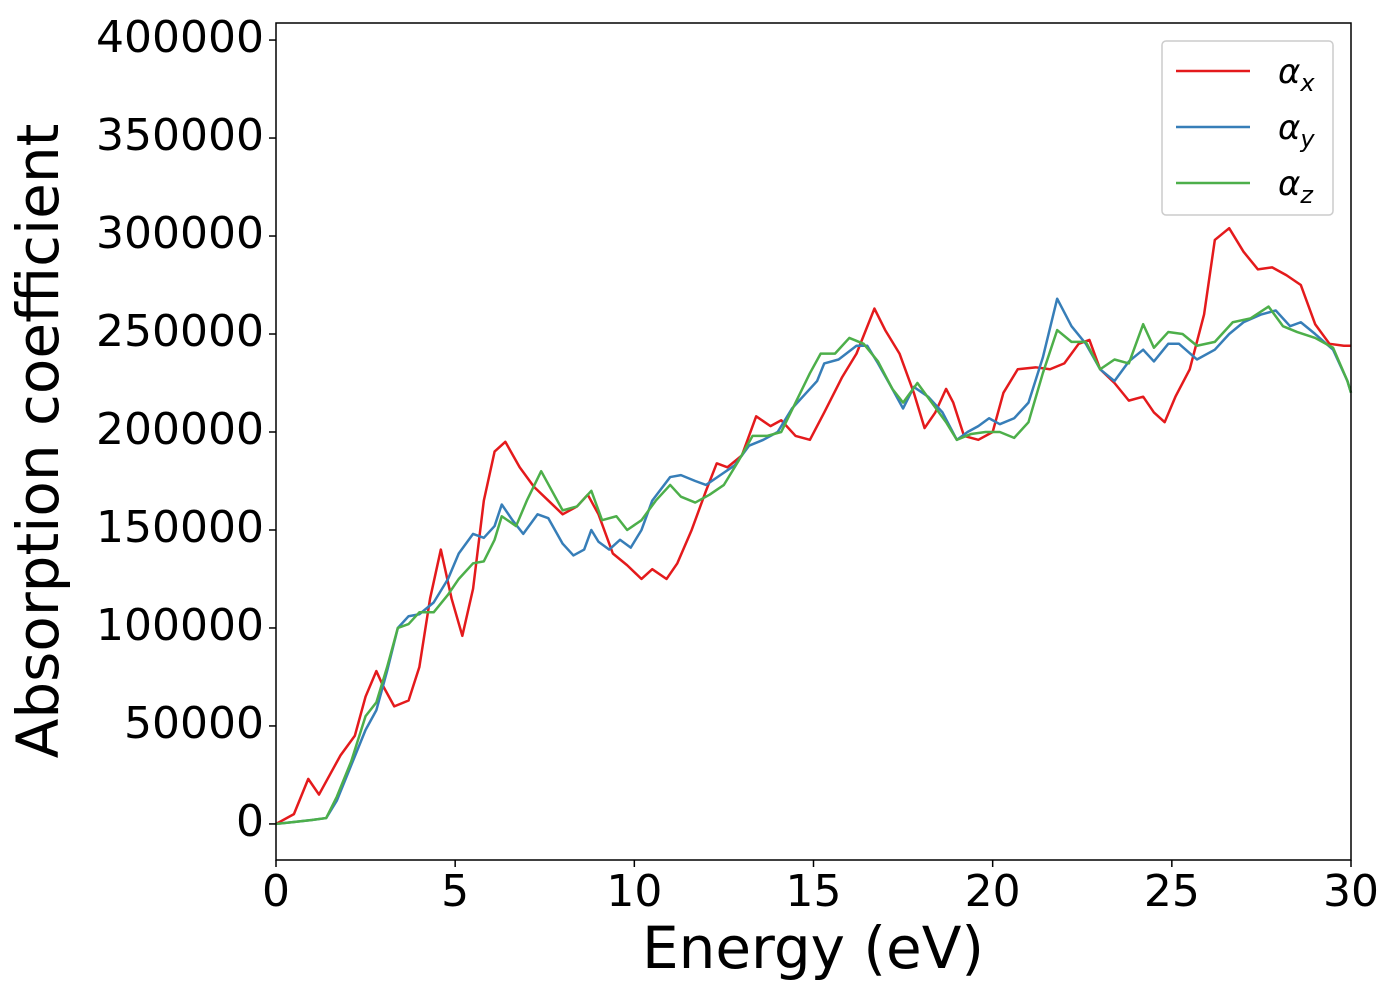 This screenshot has height=1000, width=1400. I want to click on y-tick-label: 150000, so click(180, 527).